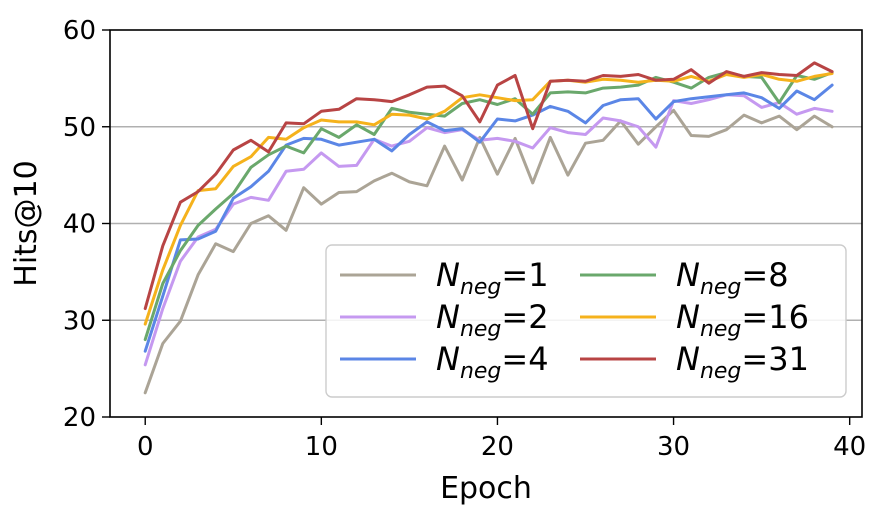 The image size is (882, 520). Describe the element at coordinates (732, 278) in the screenshot. I see `legend-label: Nneg=8` at that location.